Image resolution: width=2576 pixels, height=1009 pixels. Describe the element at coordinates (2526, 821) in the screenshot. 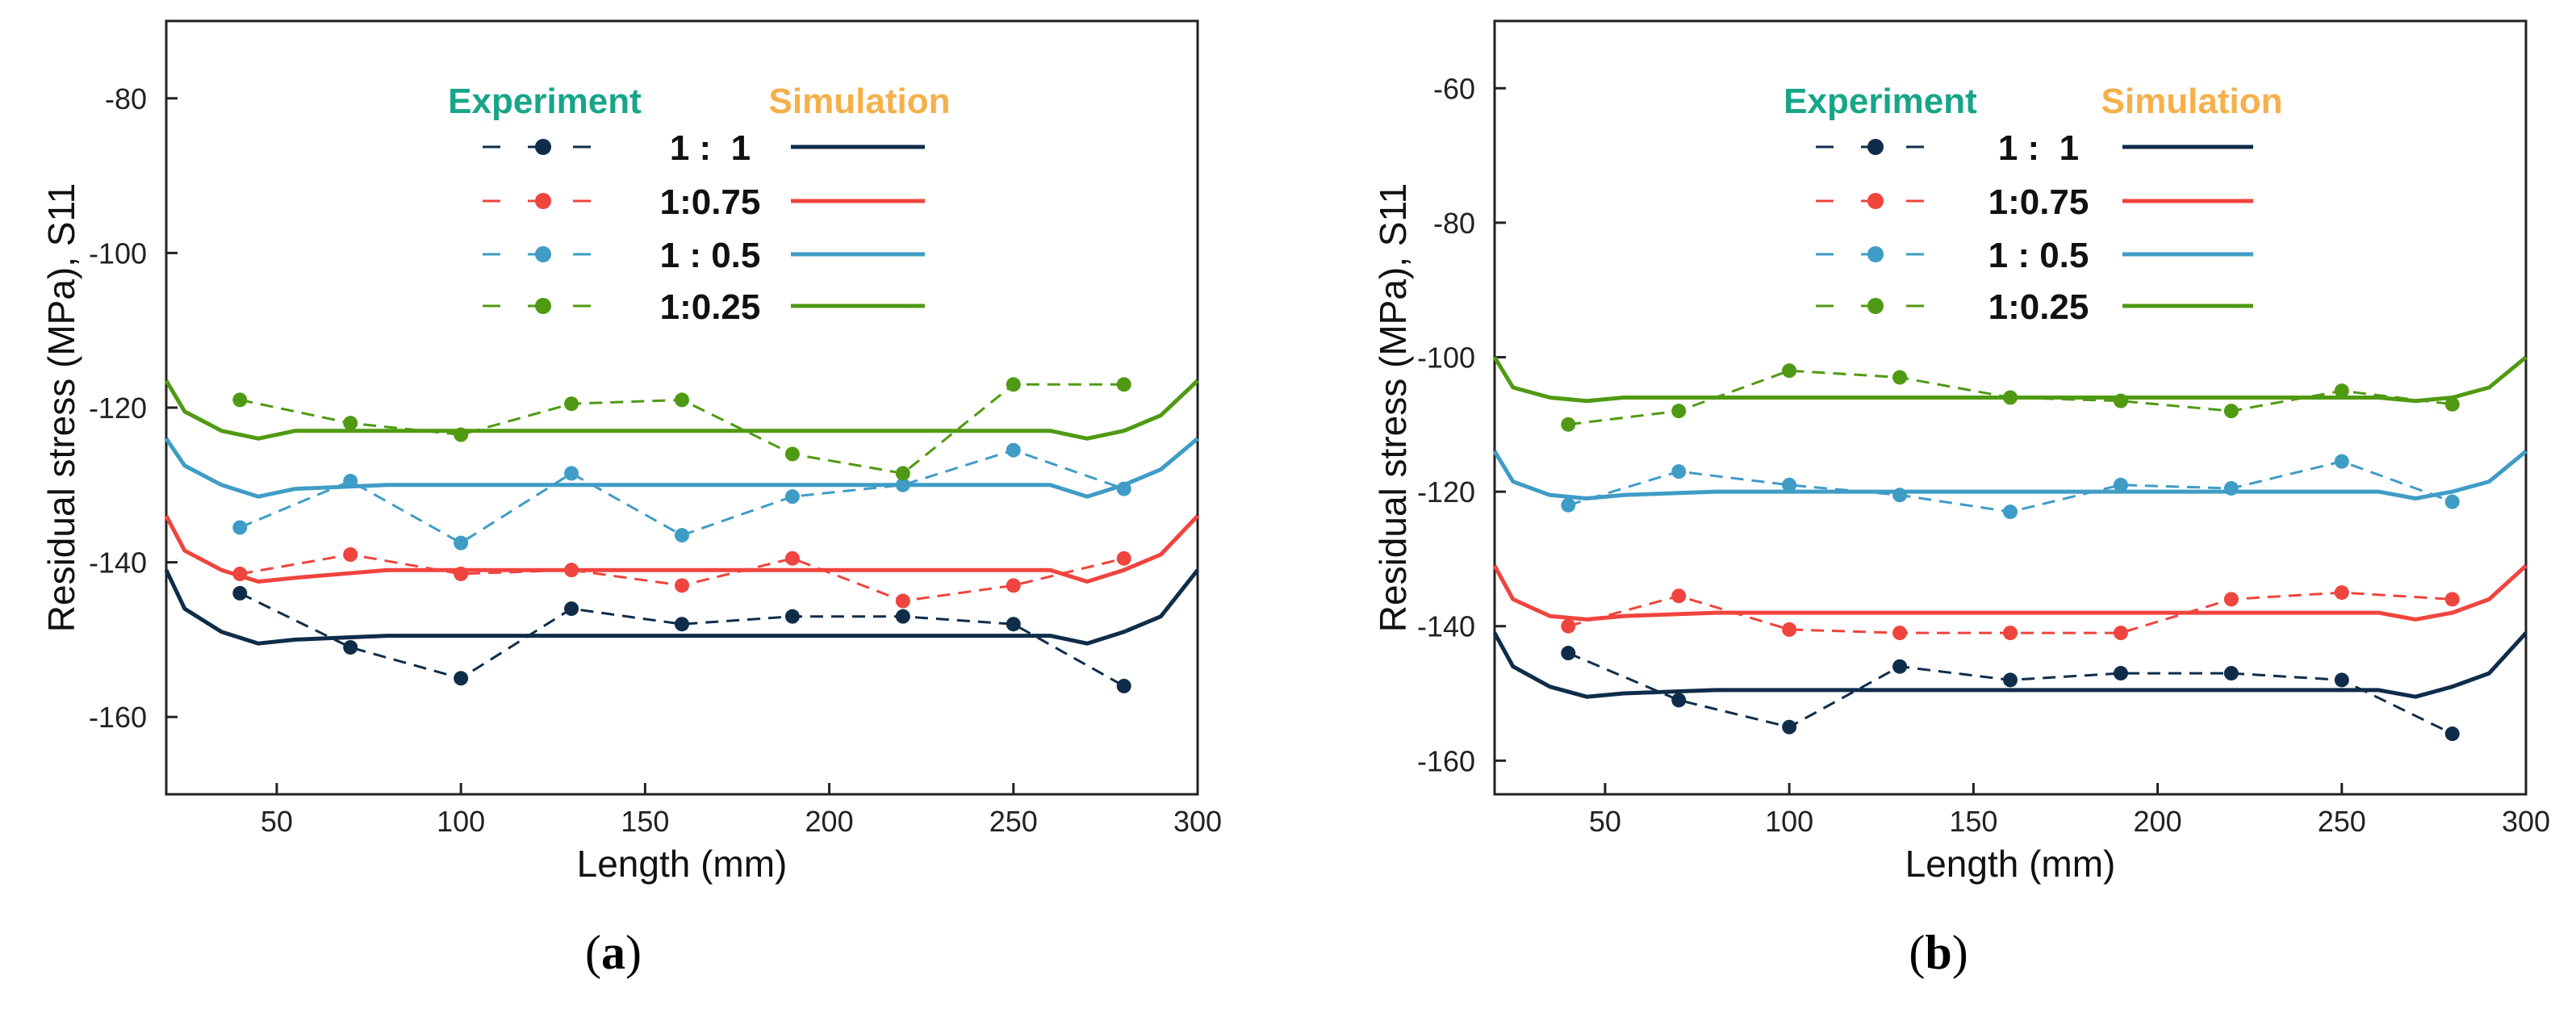

I see `x-tick-label: 300` at that location.